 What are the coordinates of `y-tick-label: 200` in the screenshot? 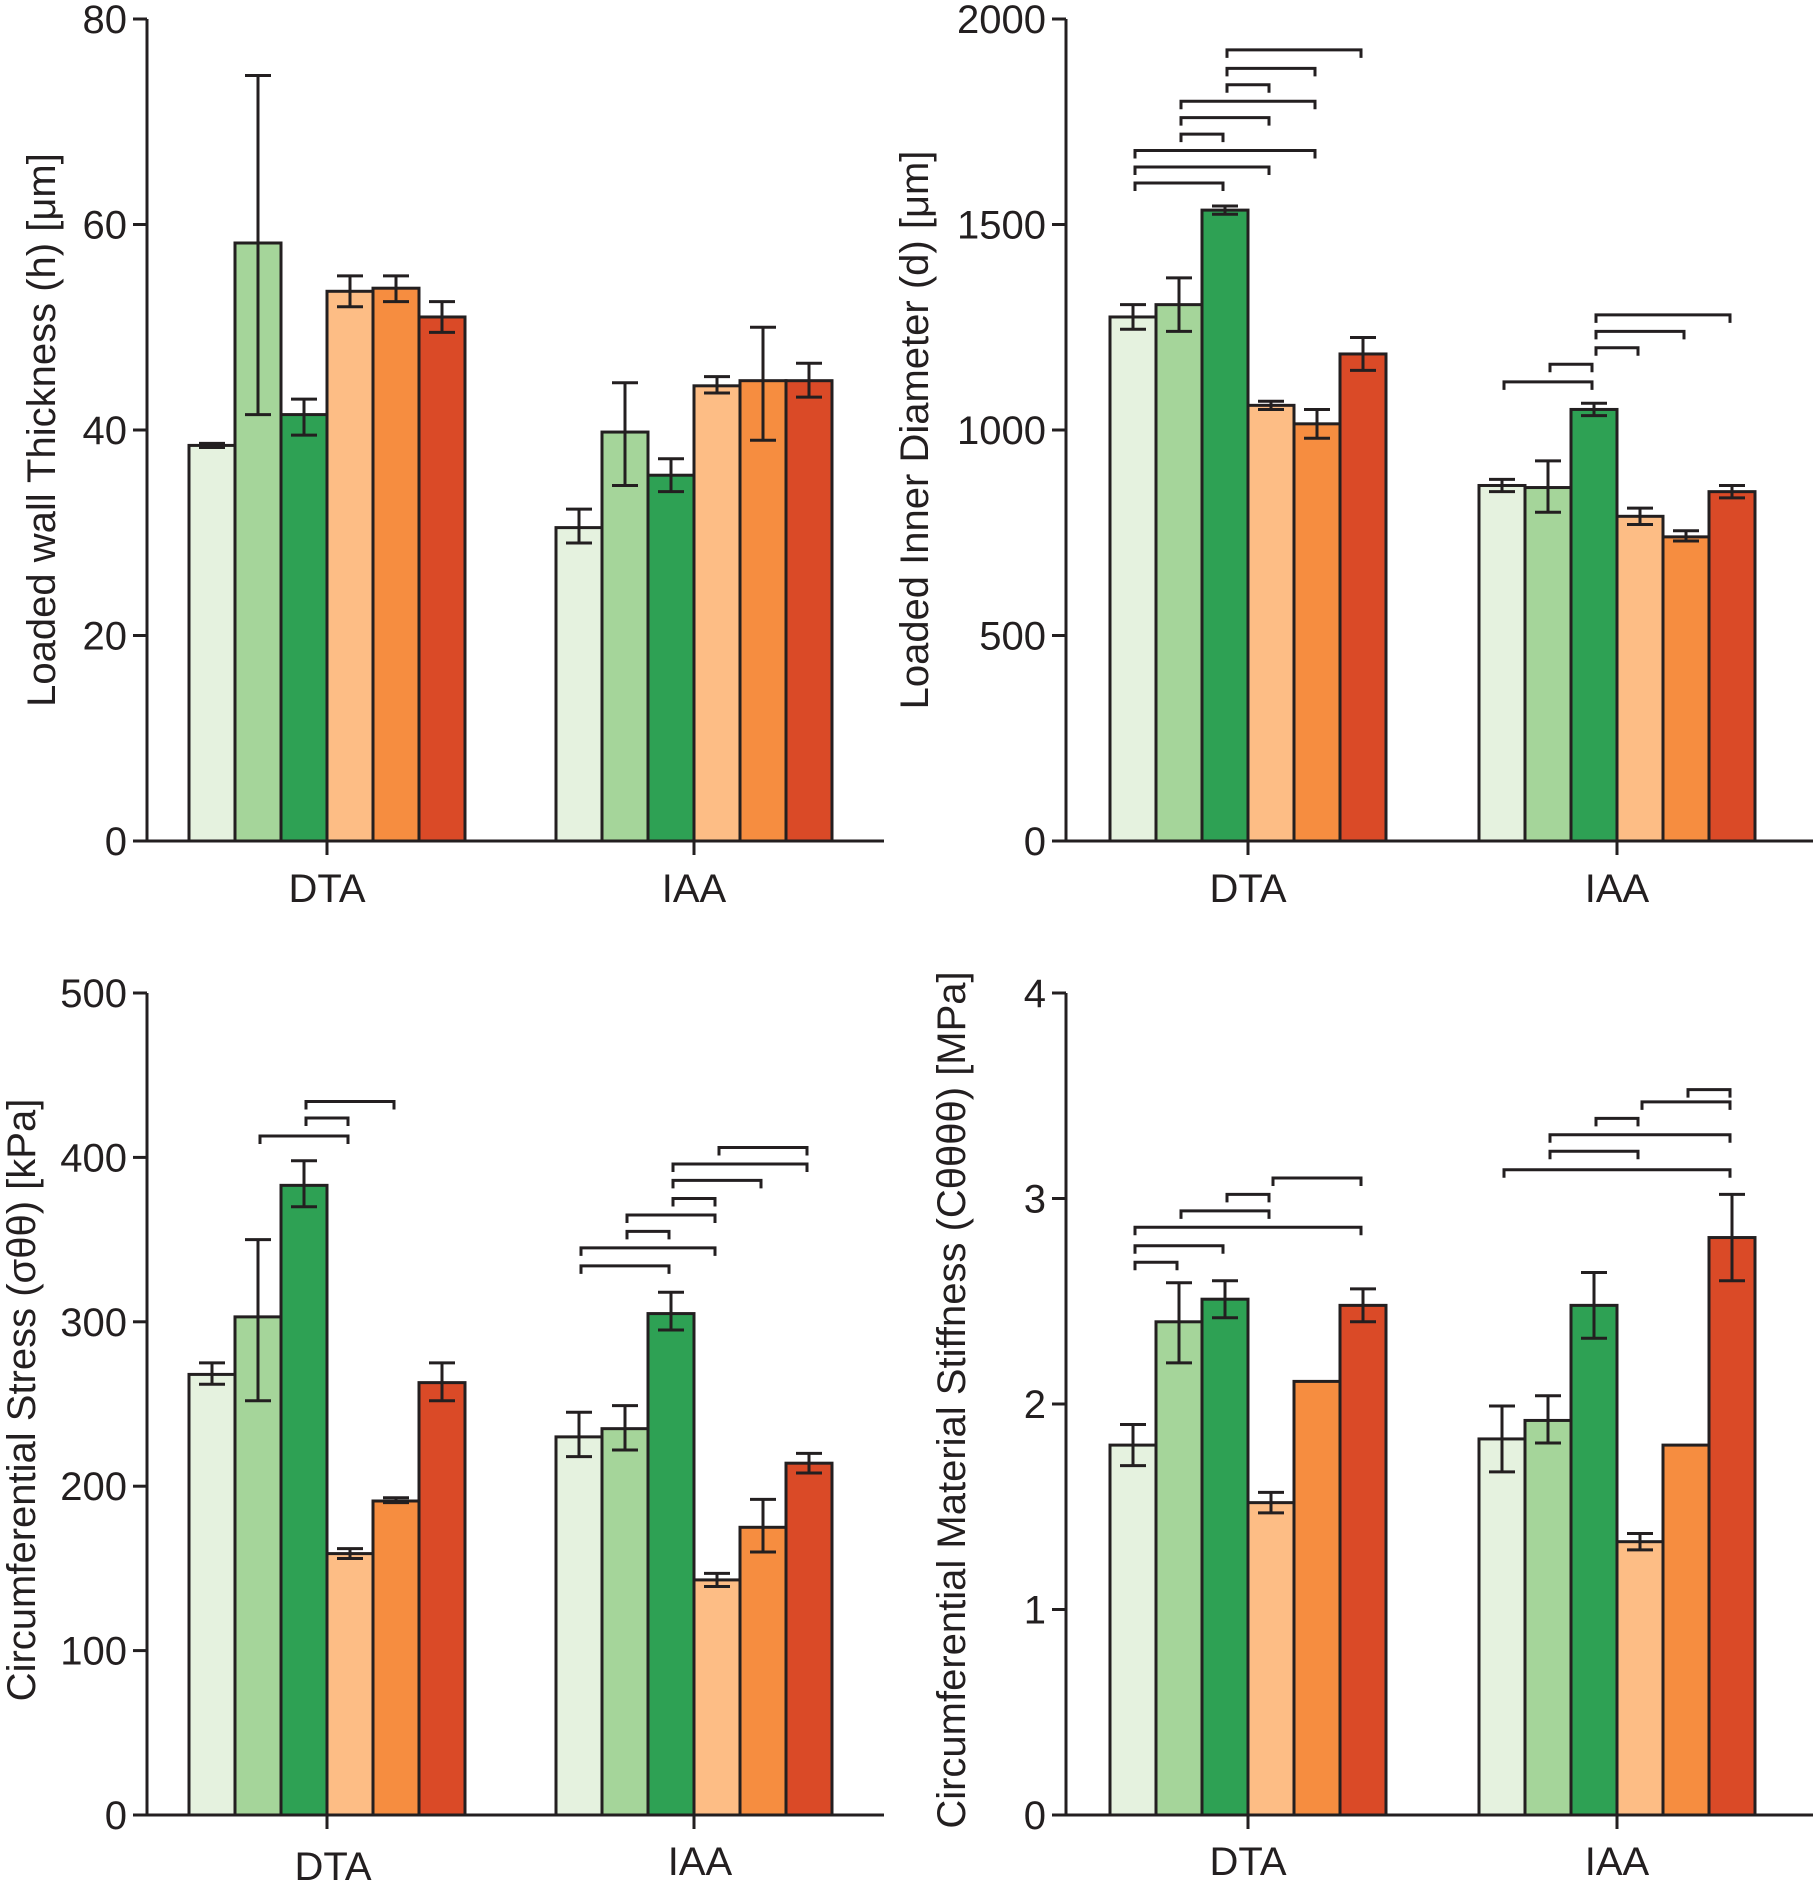 It's located at (93, 1487).